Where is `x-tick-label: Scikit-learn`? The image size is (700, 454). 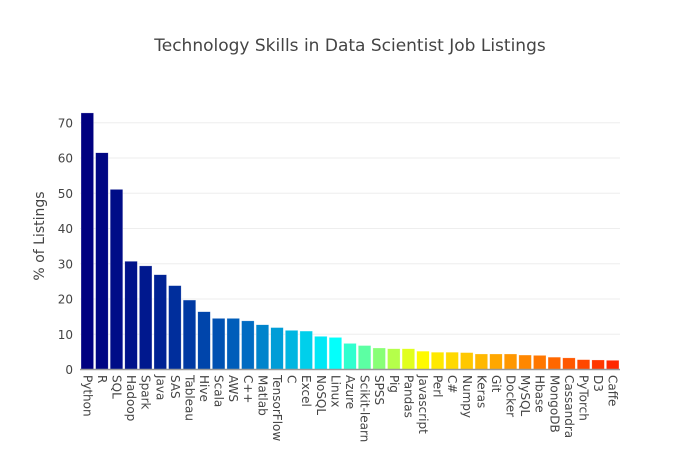 x-tick-label: Scikit-learn is located at coordinates (365, 408).